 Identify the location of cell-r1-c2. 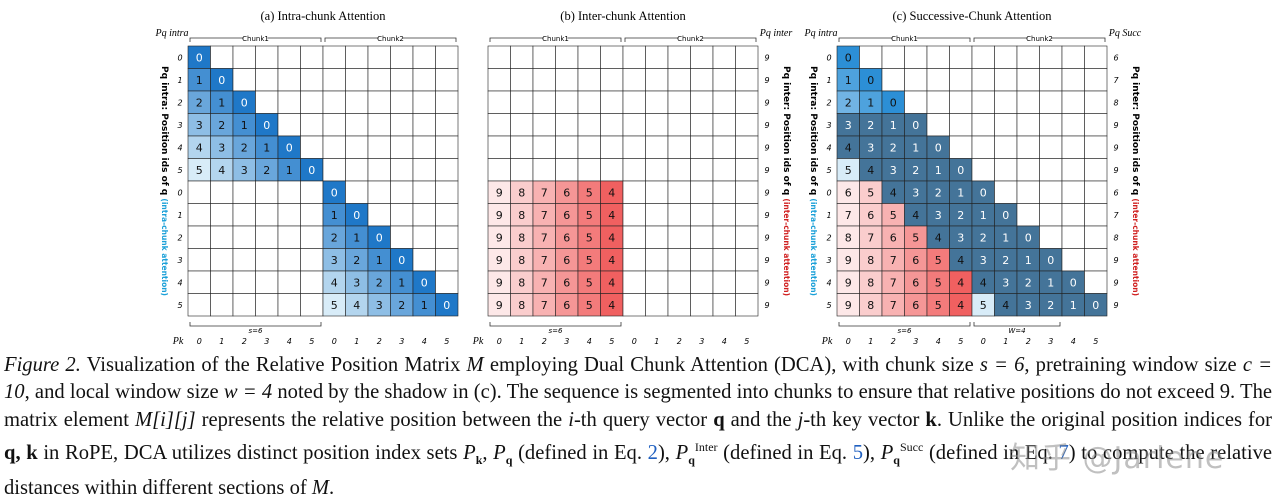
(244, 80).